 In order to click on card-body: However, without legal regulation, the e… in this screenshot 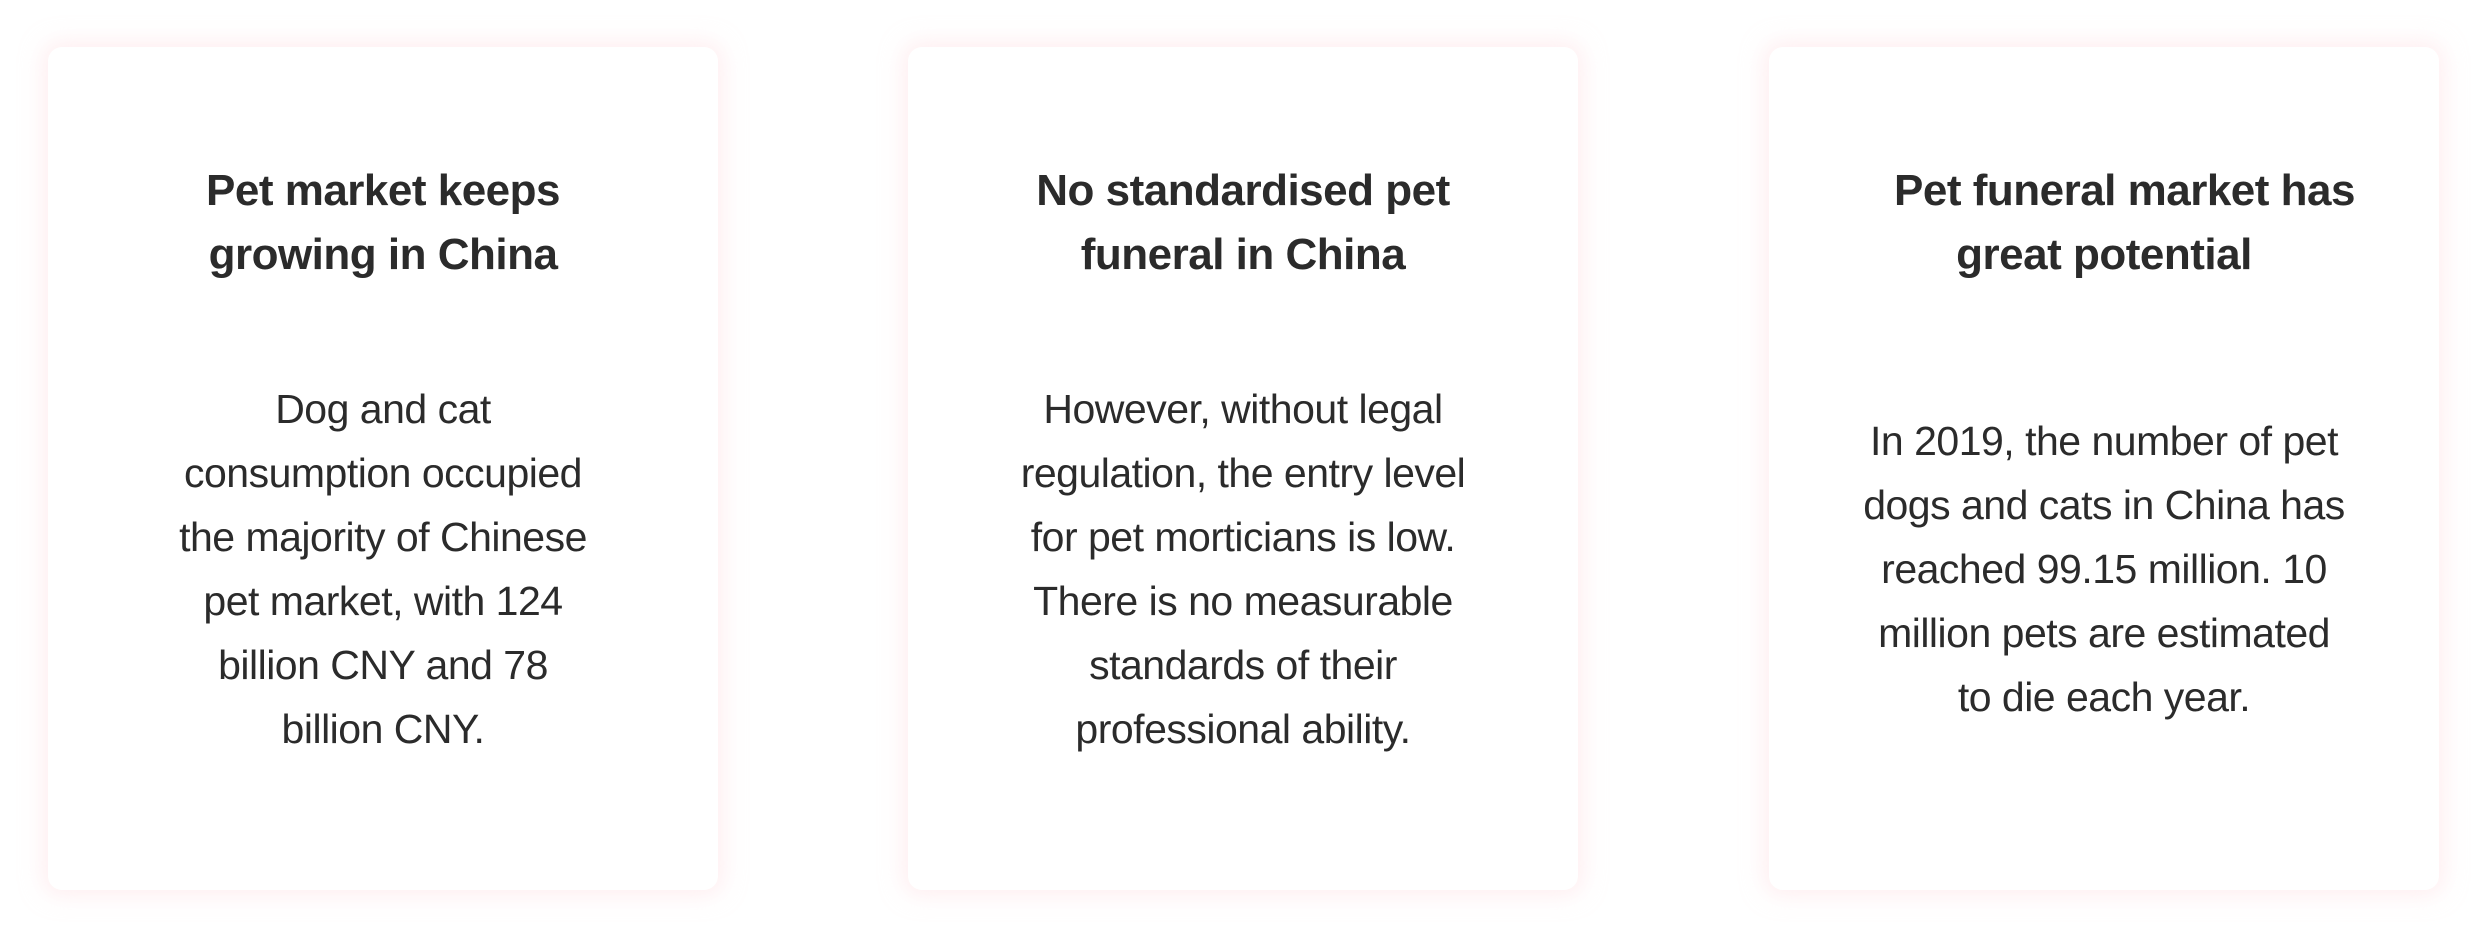, I will do `click(1243, 569)`.